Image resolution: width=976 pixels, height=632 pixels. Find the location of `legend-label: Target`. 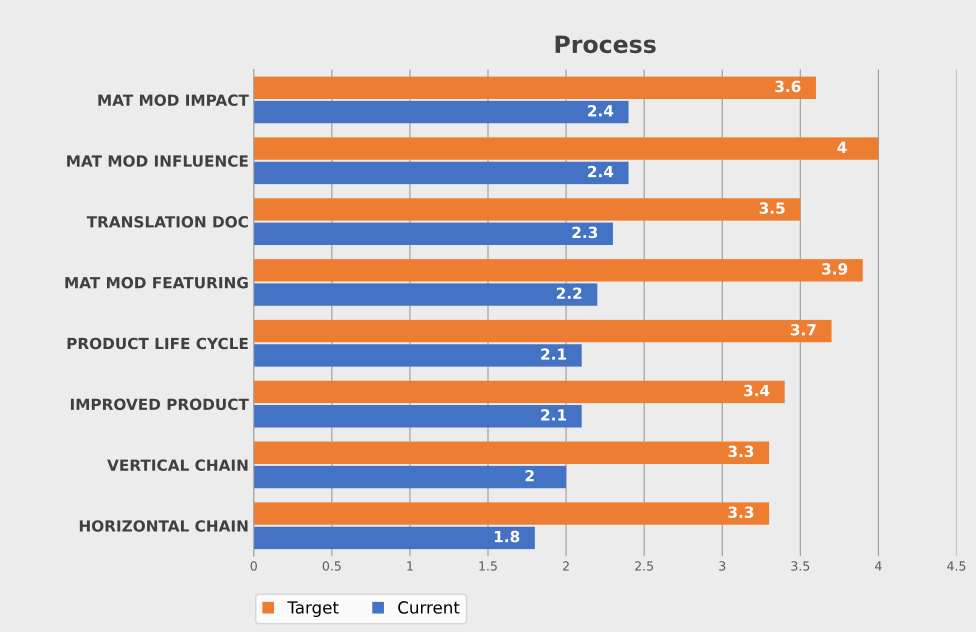

legend-label: Target is located at coordinates (313, 609).